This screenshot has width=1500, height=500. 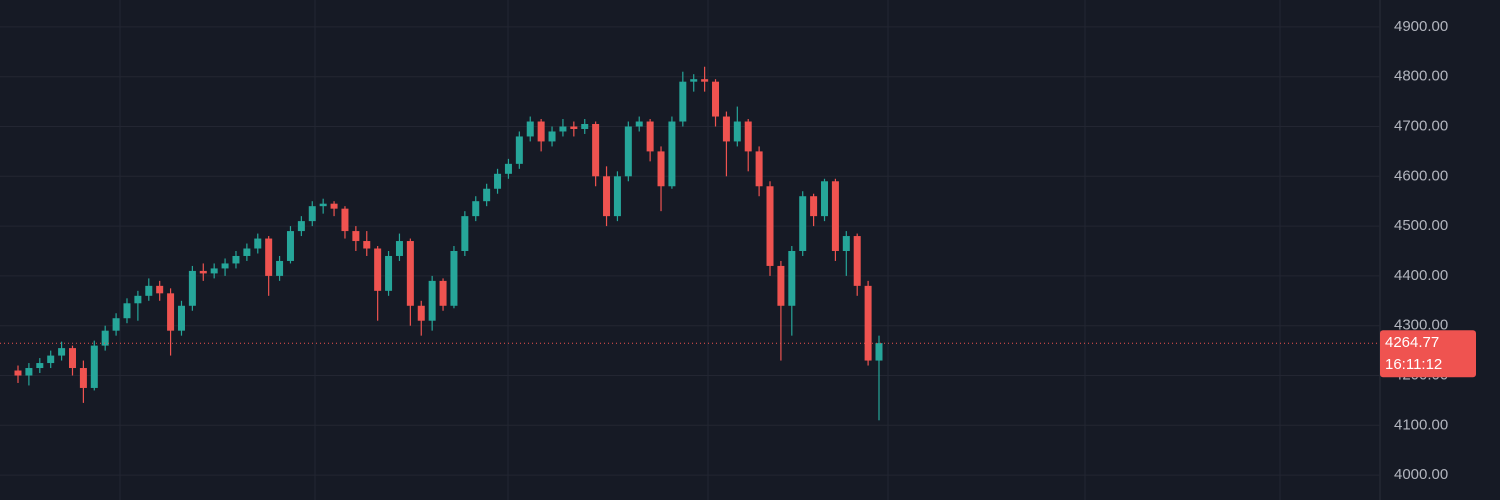 I want to click on y-tick-label: 4400.00, so click(x=1421, y=275).